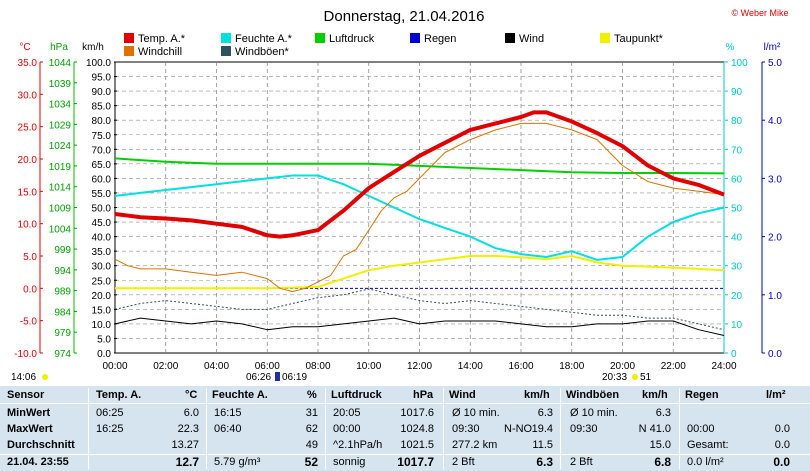 Image resolution: width=810 pixels, height=471 pixels. I want to click on moon-icon, so click(277, 376).